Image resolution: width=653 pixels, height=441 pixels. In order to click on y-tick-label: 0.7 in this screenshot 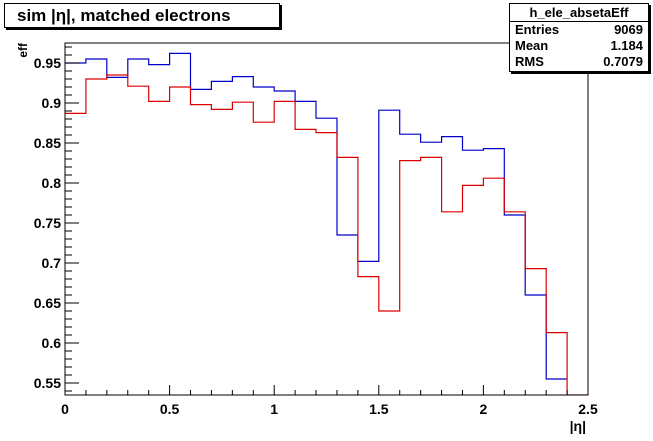, I will do `click(52, 263)`.